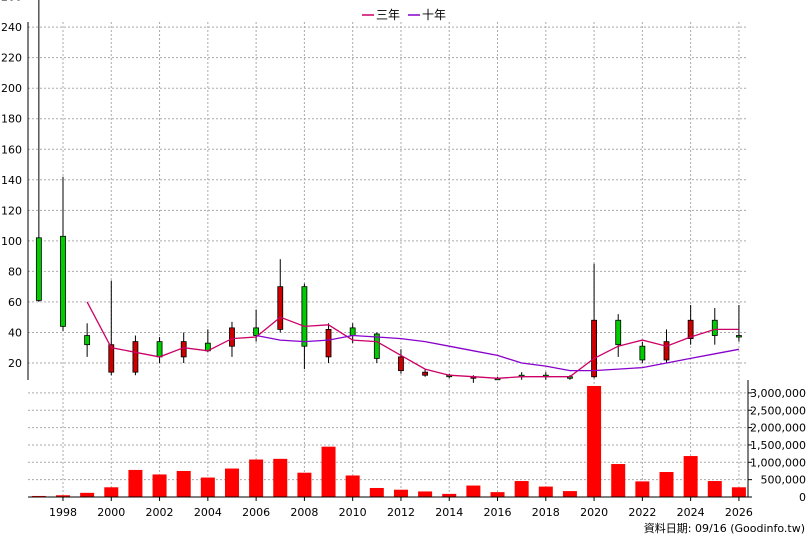  What do you see at coordinates (449, 512) in the screenshot?
I see `x-axis-tick-label: 2014` at bounding box center [449, 512].